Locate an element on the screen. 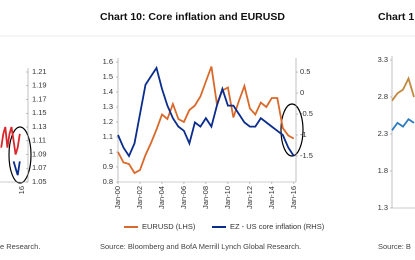 This screenshot has width=415, height=260. y-tick-label: 0.9 is located at coordinates (108, 166).